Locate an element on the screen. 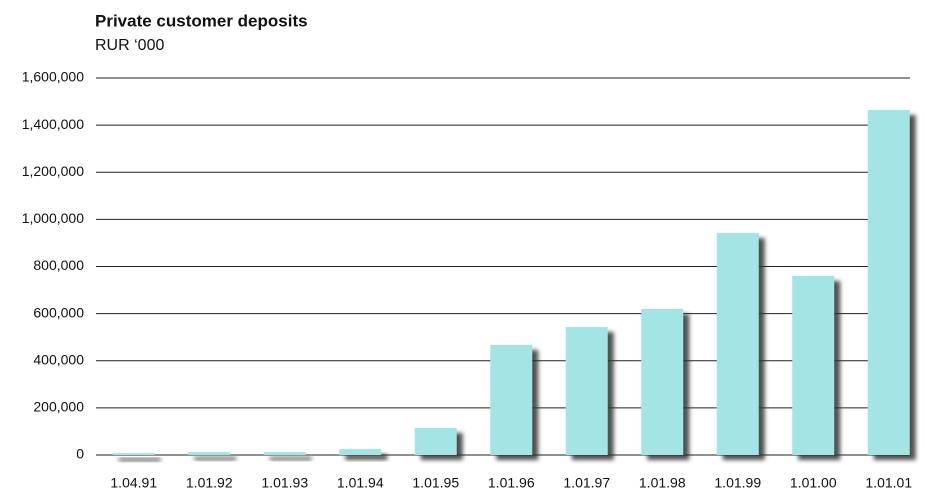  x-tick-label: 1.01.98 is located at coordinates (662, 482).